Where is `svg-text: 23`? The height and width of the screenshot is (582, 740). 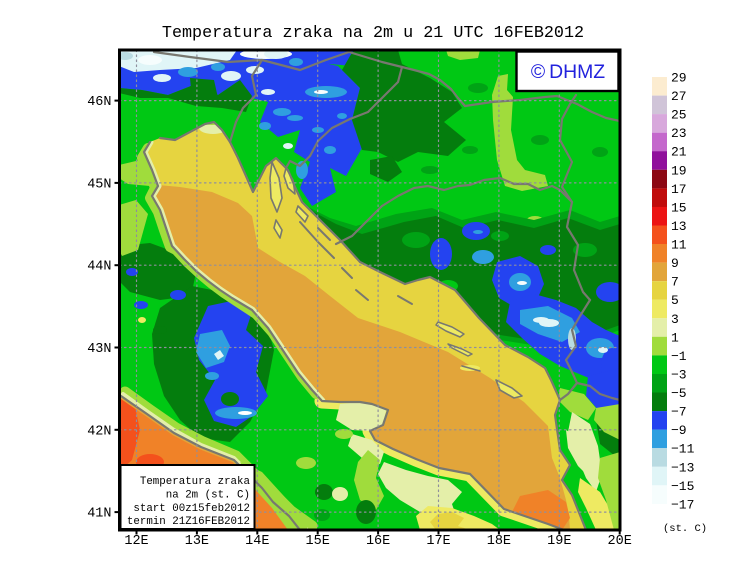
svg-text: 23 is located at coordinates (679, 133).